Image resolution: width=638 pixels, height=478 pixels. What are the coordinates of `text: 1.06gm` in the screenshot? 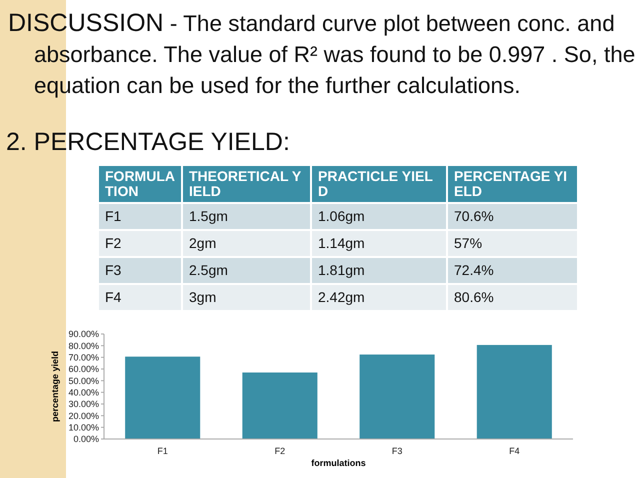 It's located at (379, 216).